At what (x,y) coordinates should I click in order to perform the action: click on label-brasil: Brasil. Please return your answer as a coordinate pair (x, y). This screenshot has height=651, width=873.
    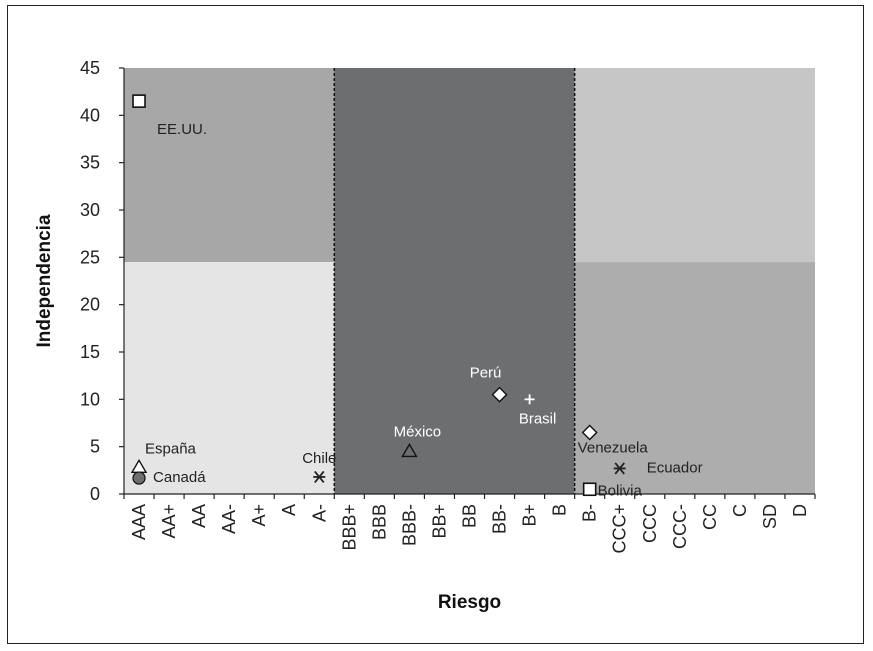
    Looking at the image, I should click on (538, 418).